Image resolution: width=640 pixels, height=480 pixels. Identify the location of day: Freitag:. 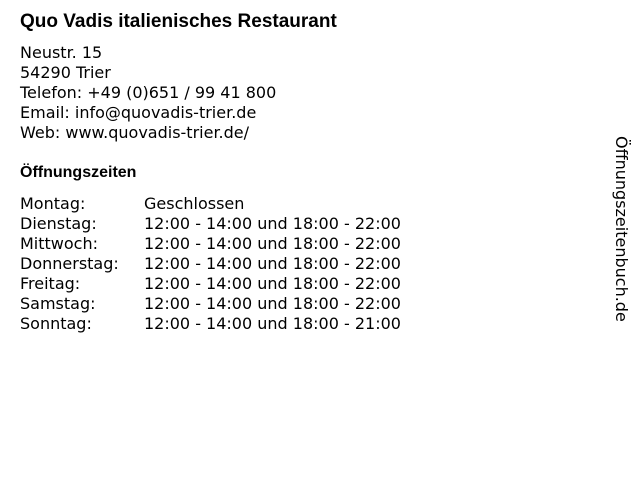
(50, 283).